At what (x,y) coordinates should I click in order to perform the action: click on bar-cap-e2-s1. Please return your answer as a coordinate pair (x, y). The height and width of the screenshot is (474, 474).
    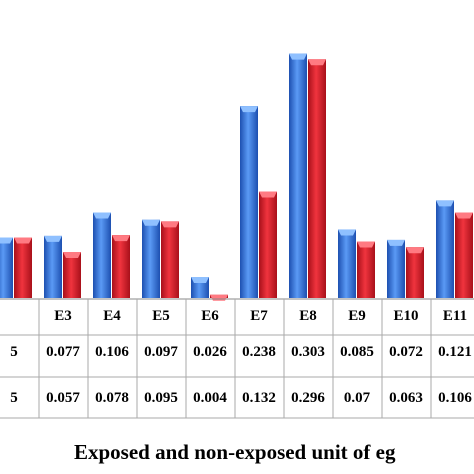
    Looking at the image, I should click on (6, 240).